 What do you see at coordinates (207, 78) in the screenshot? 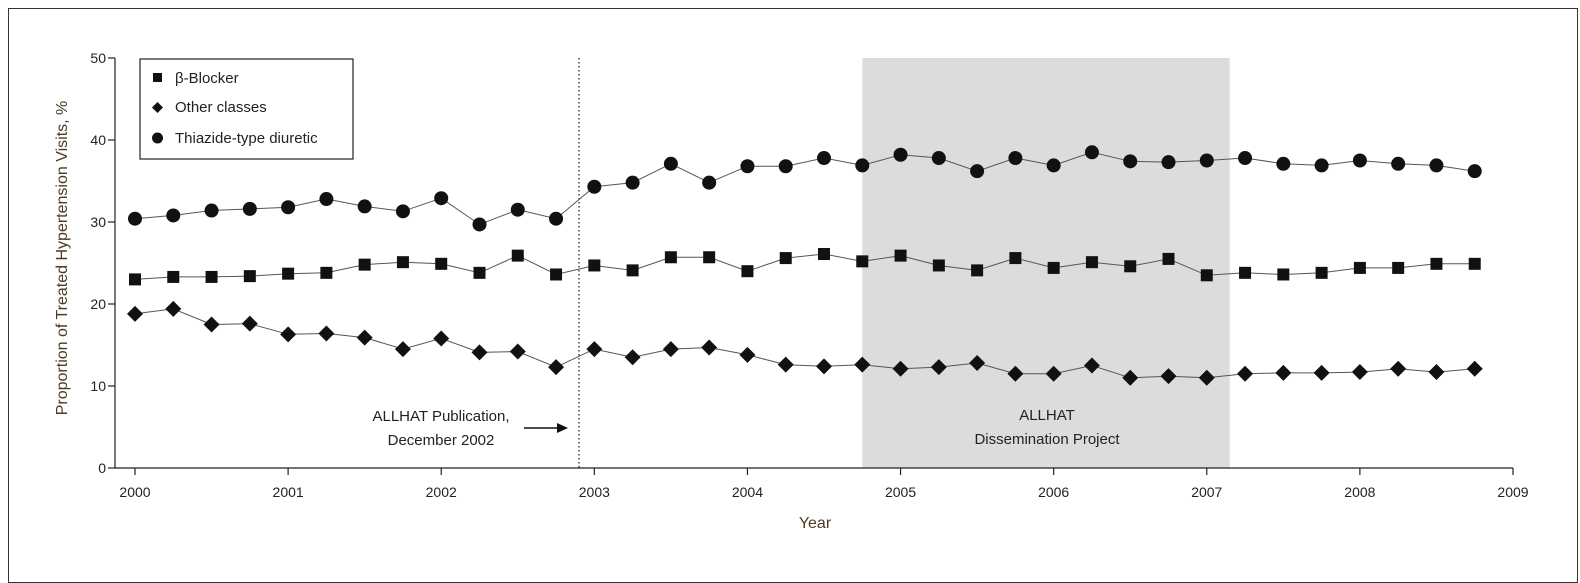
I see `legend-label-beta-blocker: β-Blocker` at bounding box center [207, 78].